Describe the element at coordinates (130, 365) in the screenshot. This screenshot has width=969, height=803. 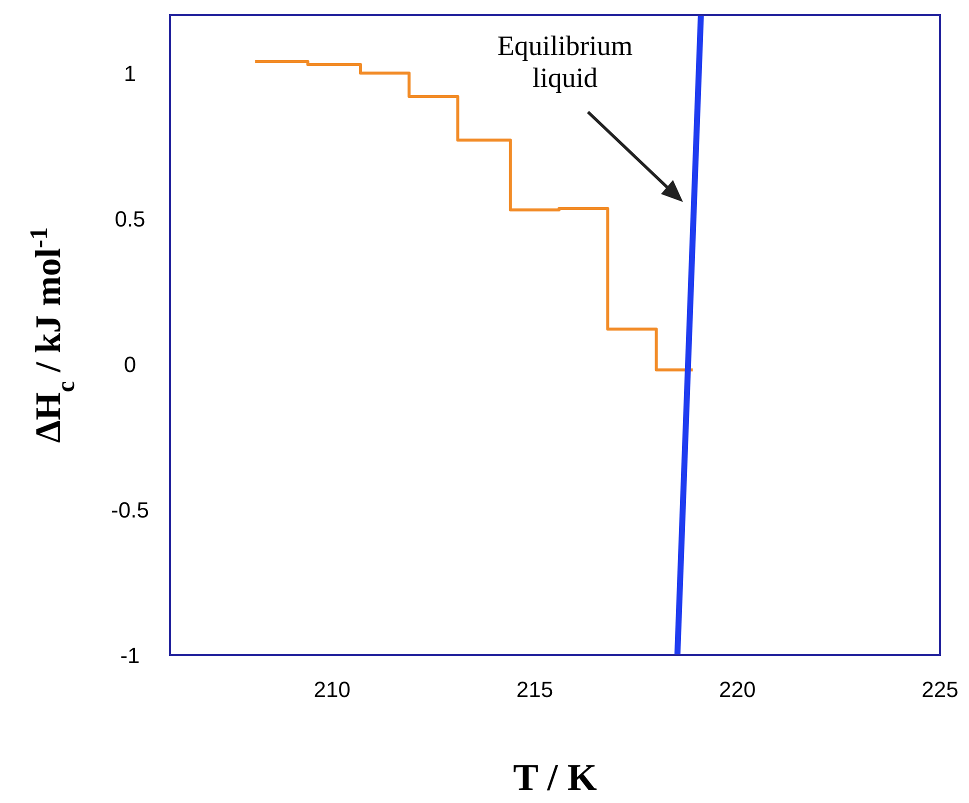
I see `y-tick-label: 0` at that location.